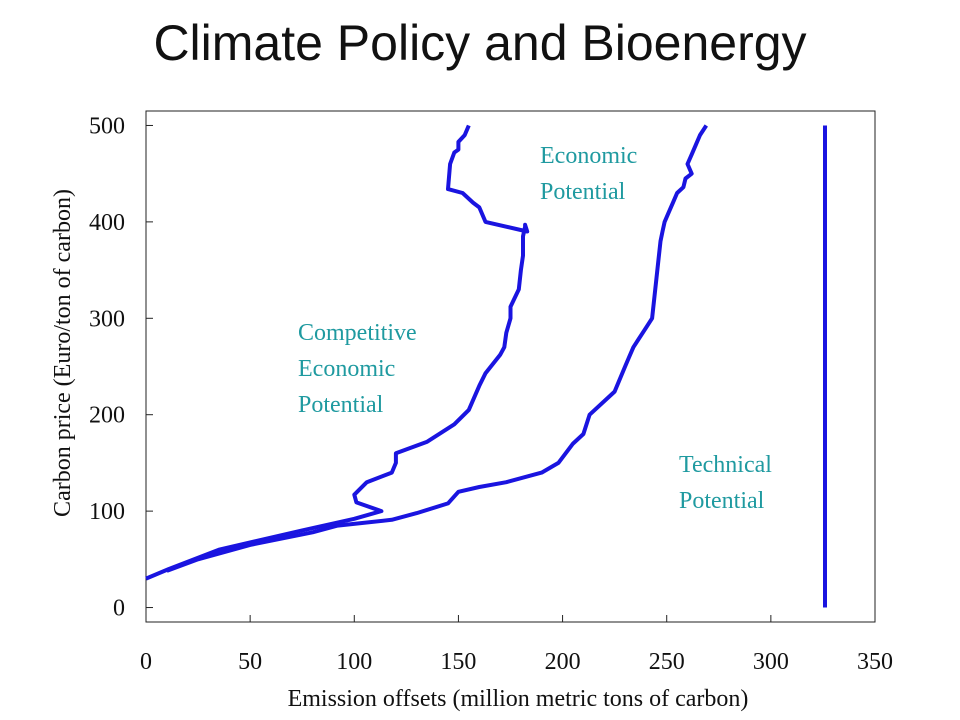  I want to click on annotation-line: Technical, so click(725, 465).